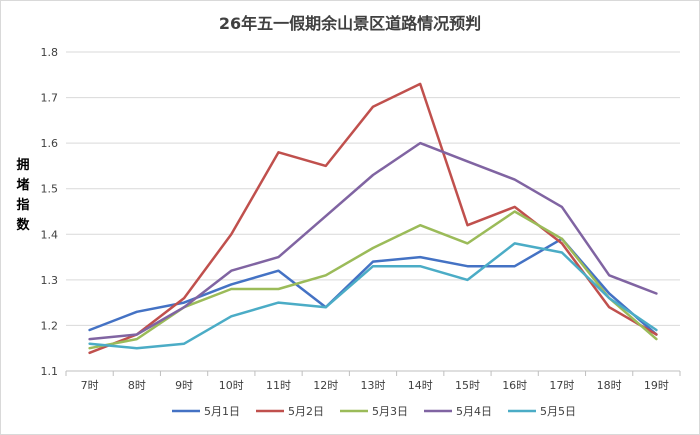 The image size is (700, 435). What do you see at coordinates (50, 325) in the screenshot?
I see `y-tick-label: 1.2` at bounding box center [50, 325].